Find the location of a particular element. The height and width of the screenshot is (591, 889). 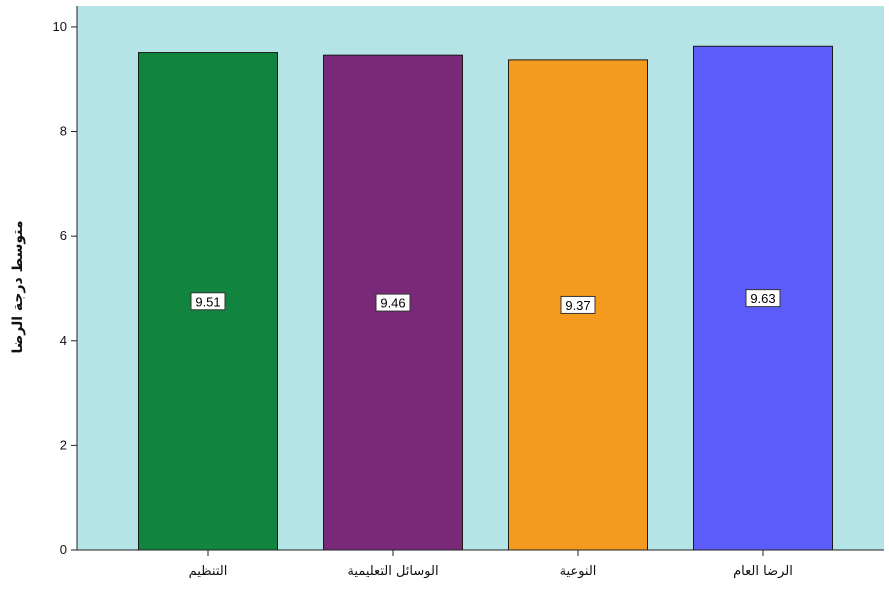

data-label: 9.63 is located at coordinates (762, 298).